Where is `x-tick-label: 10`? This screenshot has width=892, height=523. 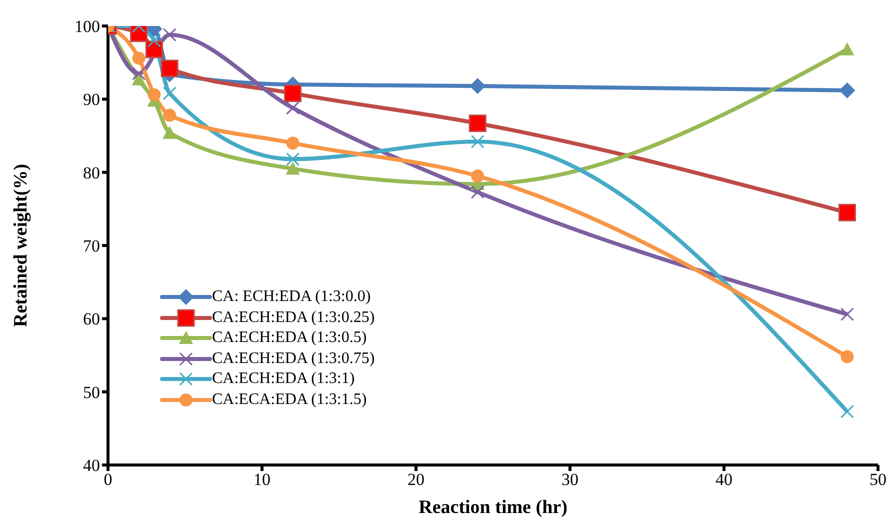
x-tick-label: 10 is located at coordinates (262, 480).